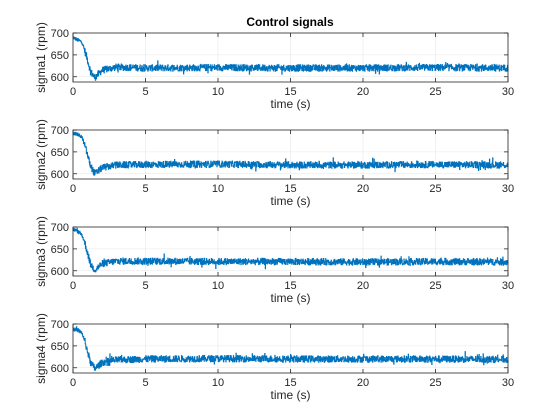 The image size is (560, 420). I want to click on y-axis-label: sigma4 (rpm), so click(41, 348).